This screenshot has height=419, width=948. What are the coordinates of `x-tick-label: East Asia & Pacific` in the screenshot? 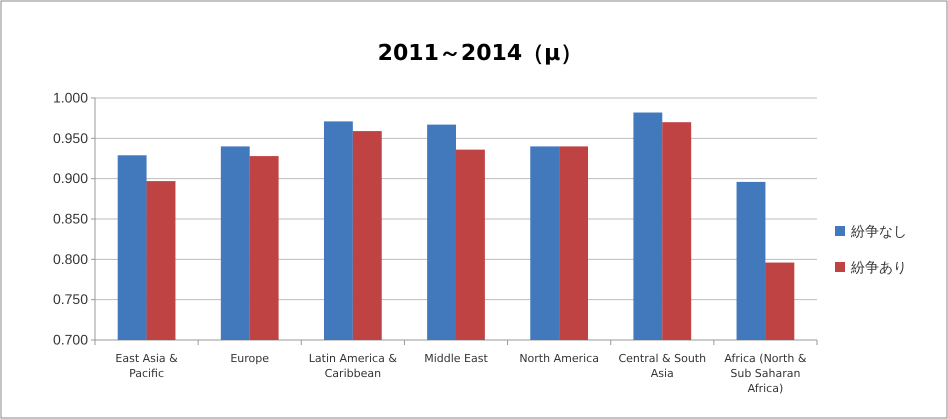 It's located at (146, 366).